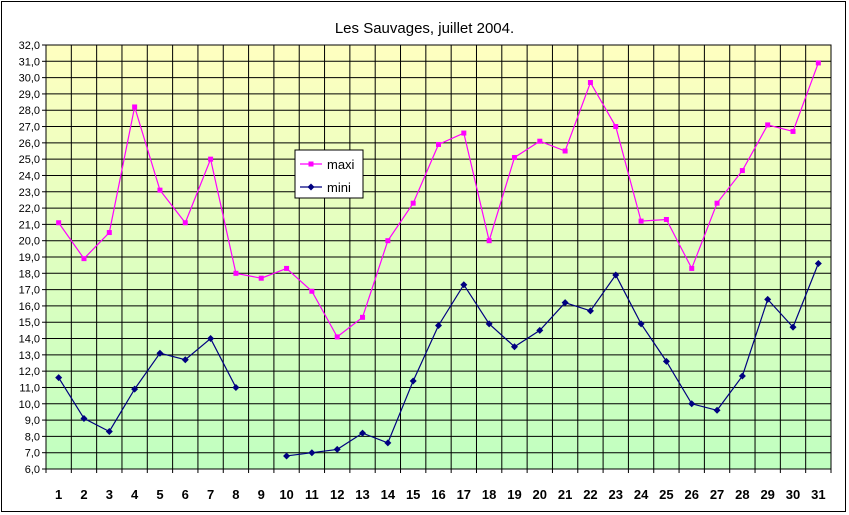 This screenshot has height=515, width=849. Describe the element at coordinates (312, 494) in the screenshot. I see `x-tick-label: 11` at that location.